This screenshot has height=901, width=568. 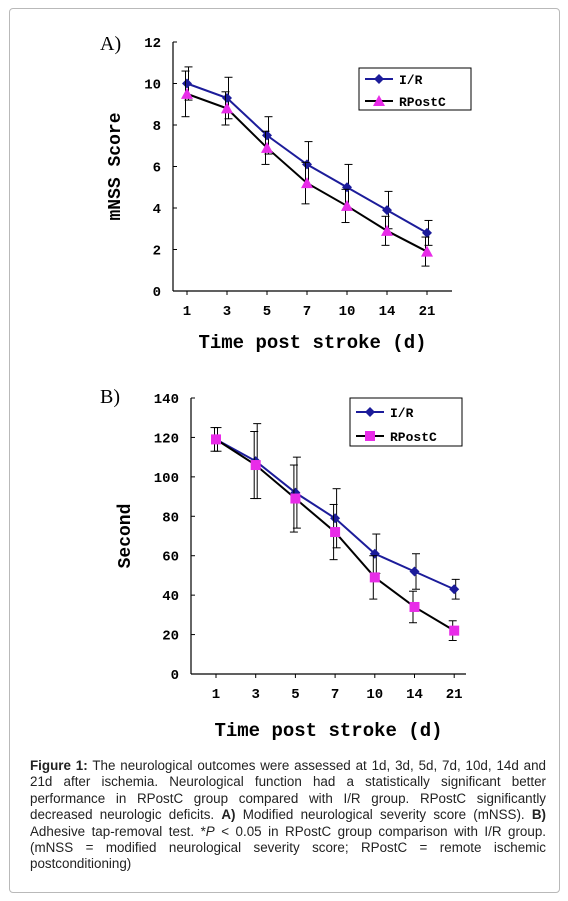 I want to click on y-tick-label: 6, so click(x=157, y=169).